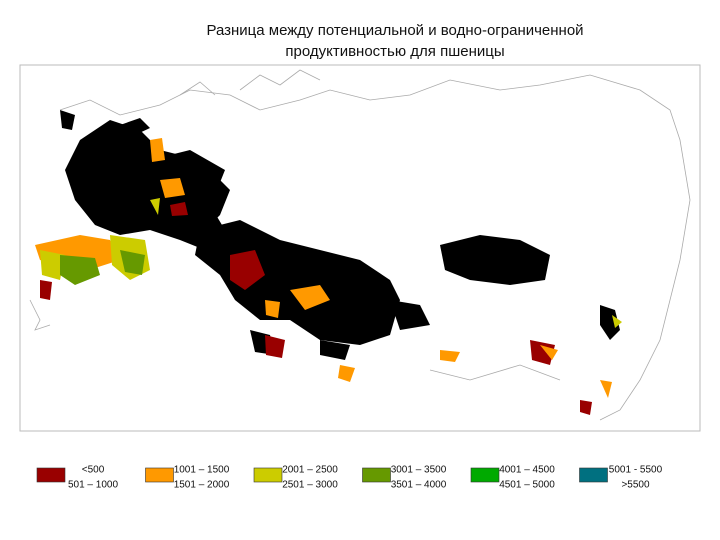 The image size is (720, 540). I want to click on legend-label: <500, so click(93, 470).